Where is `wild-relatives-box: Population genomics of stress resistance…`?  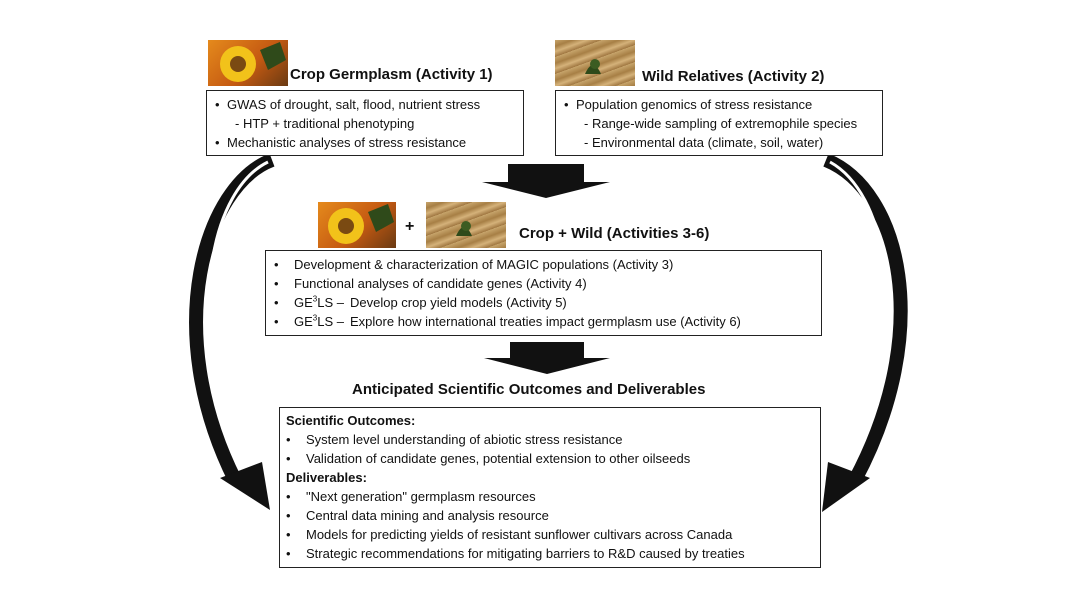 wild-relatives-box: Population genomics of stress resistance… is located at coordinates (719, 123).